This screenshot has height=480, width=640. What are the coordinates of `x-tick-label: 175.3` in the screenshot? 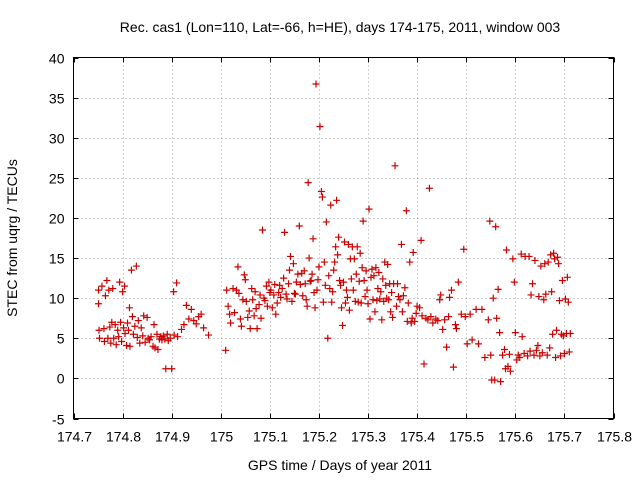 It's located at (368, 437).